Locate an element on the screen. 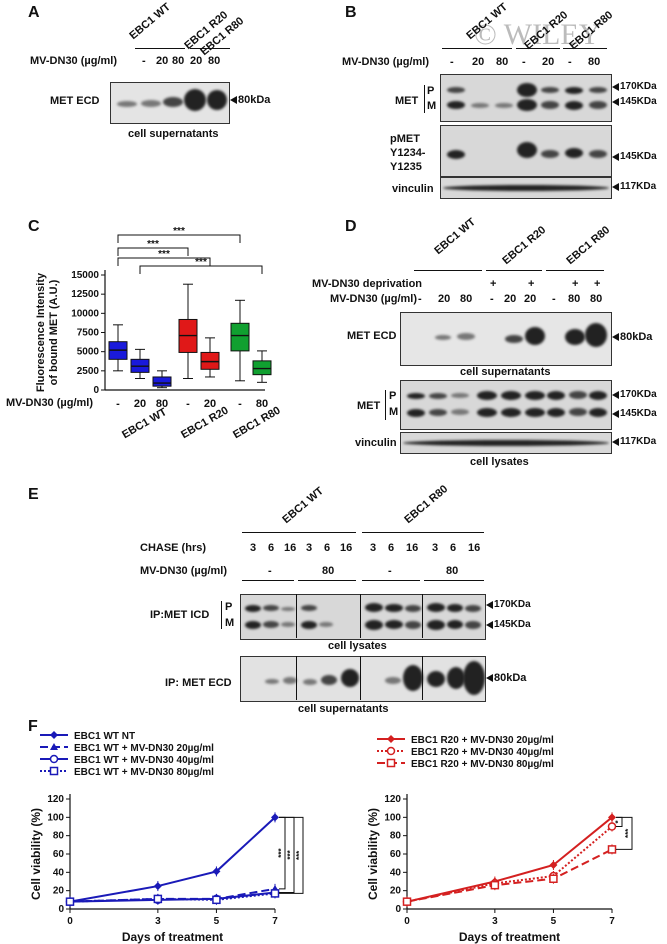 The height and width of the screenshot is (944, 667). panel-d-mw-80: 80kDa is located at coordinates (636, 337).